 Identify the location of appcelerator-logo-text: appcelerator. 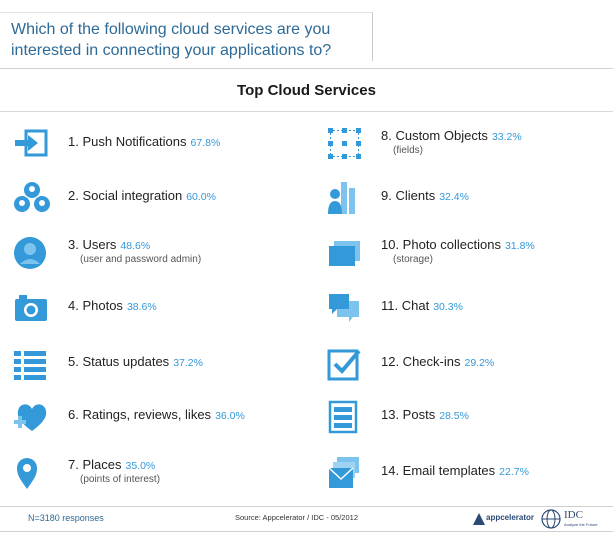
(510, 517).